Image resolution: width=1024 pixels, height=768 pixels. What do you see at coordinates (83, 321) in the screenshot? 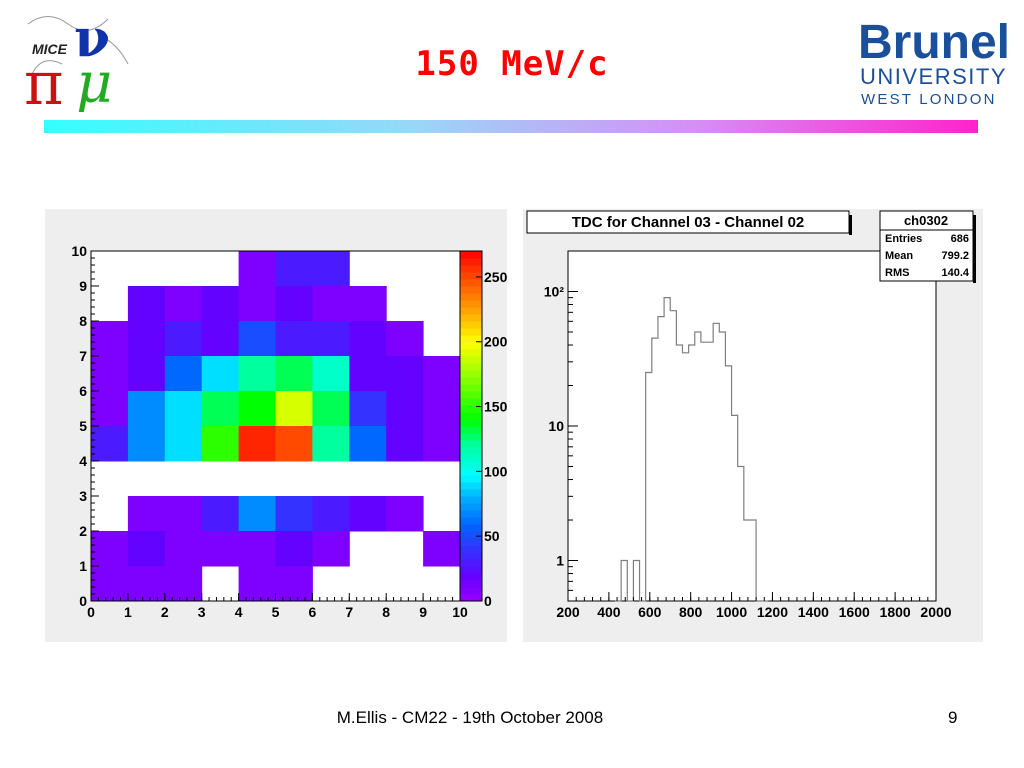
I see `heatmap-y-tick-label: 8` at bounding box center [83, 321].